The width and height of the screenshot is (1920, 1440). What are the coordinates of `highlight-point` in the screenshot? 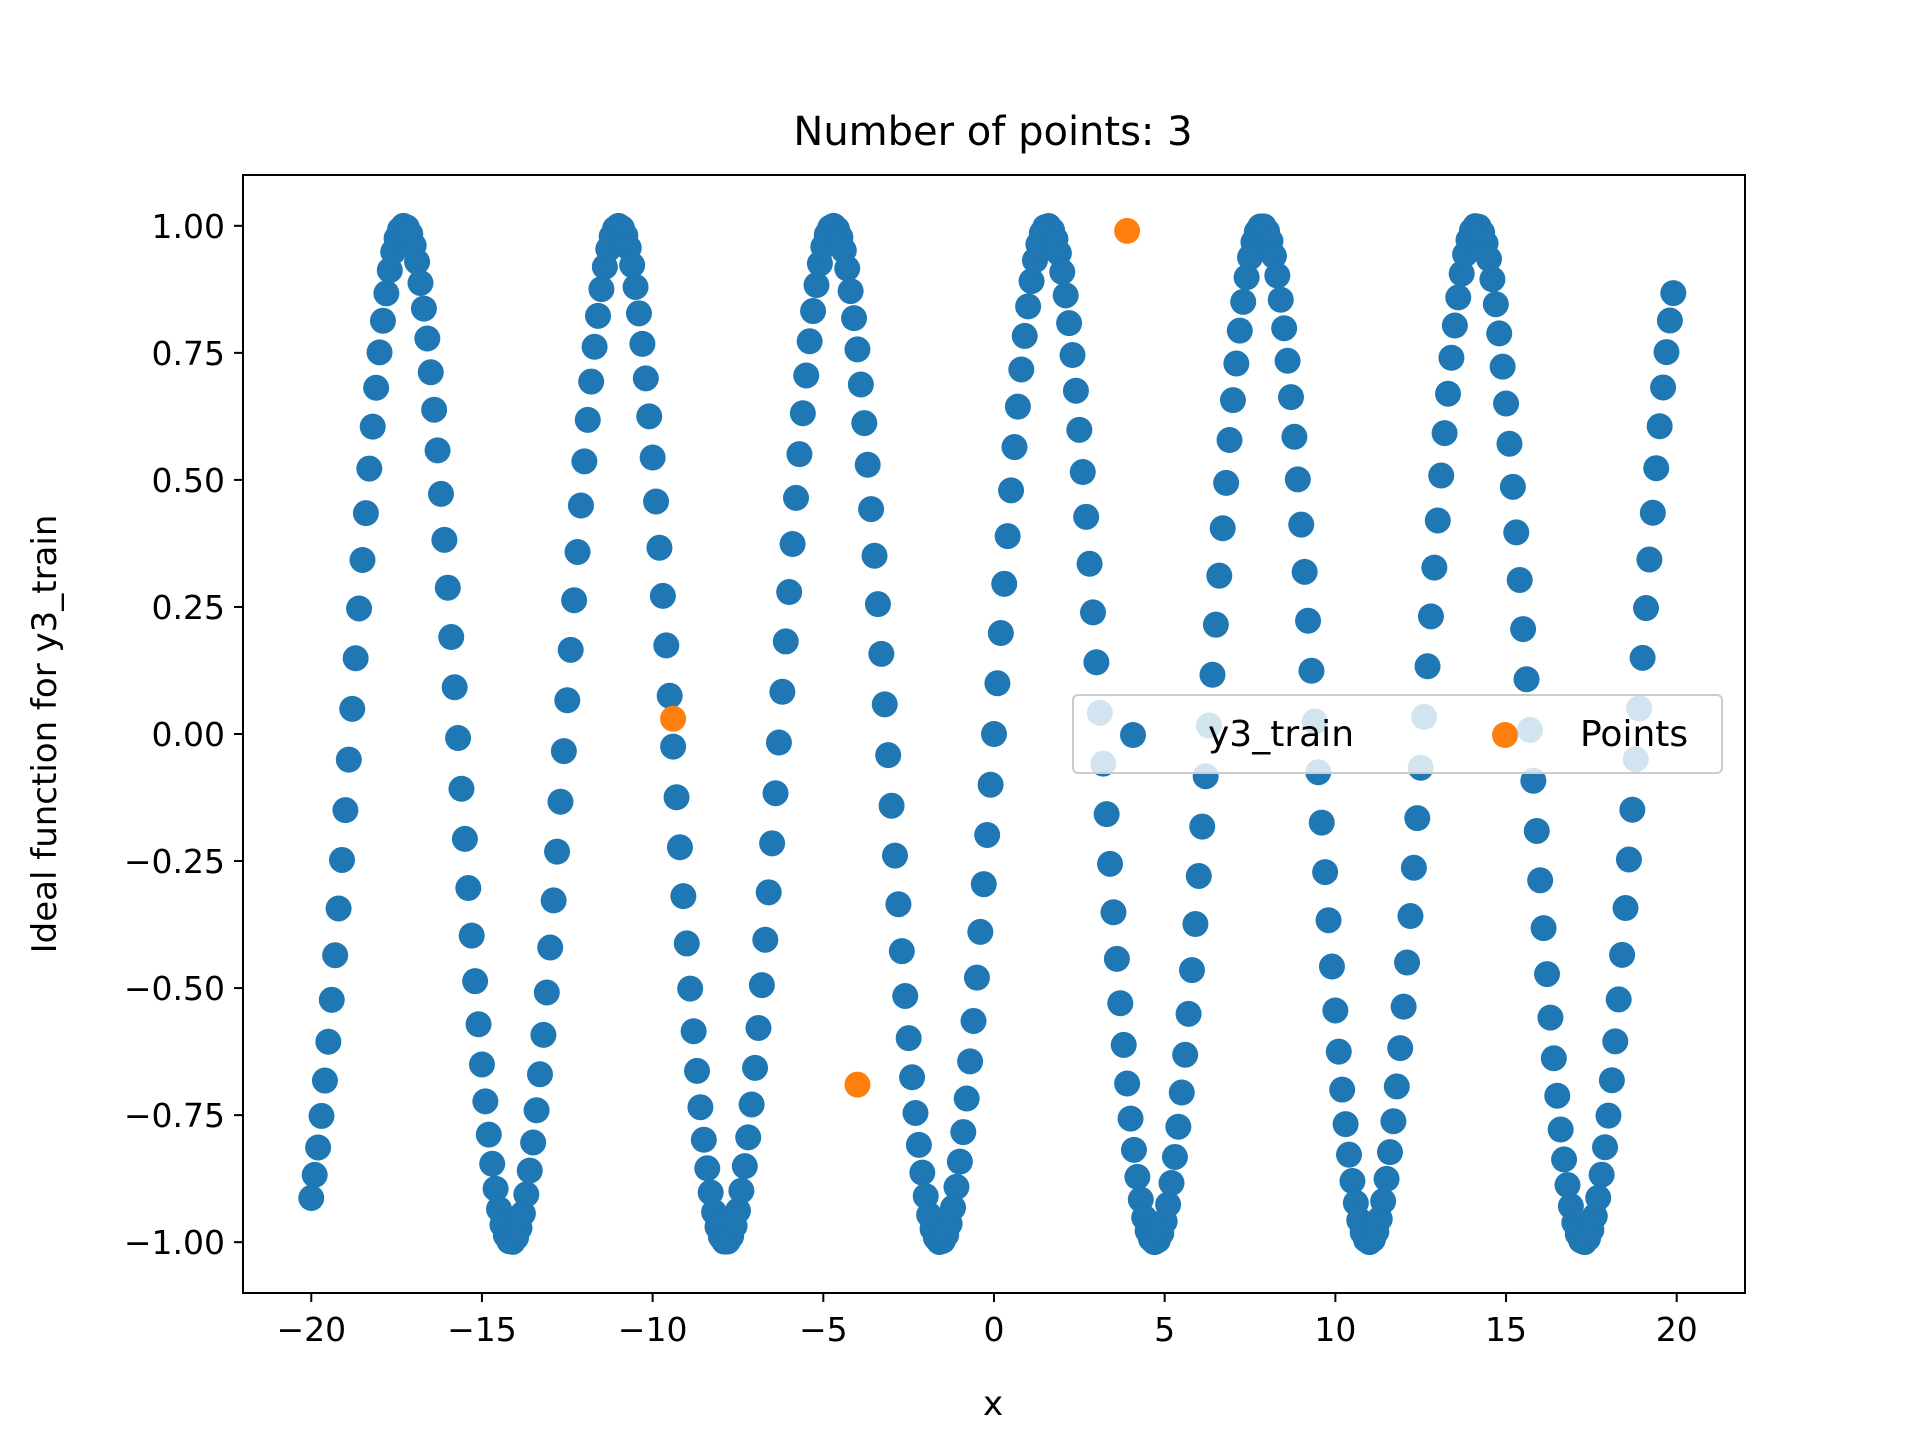 It's located at (673, 718).